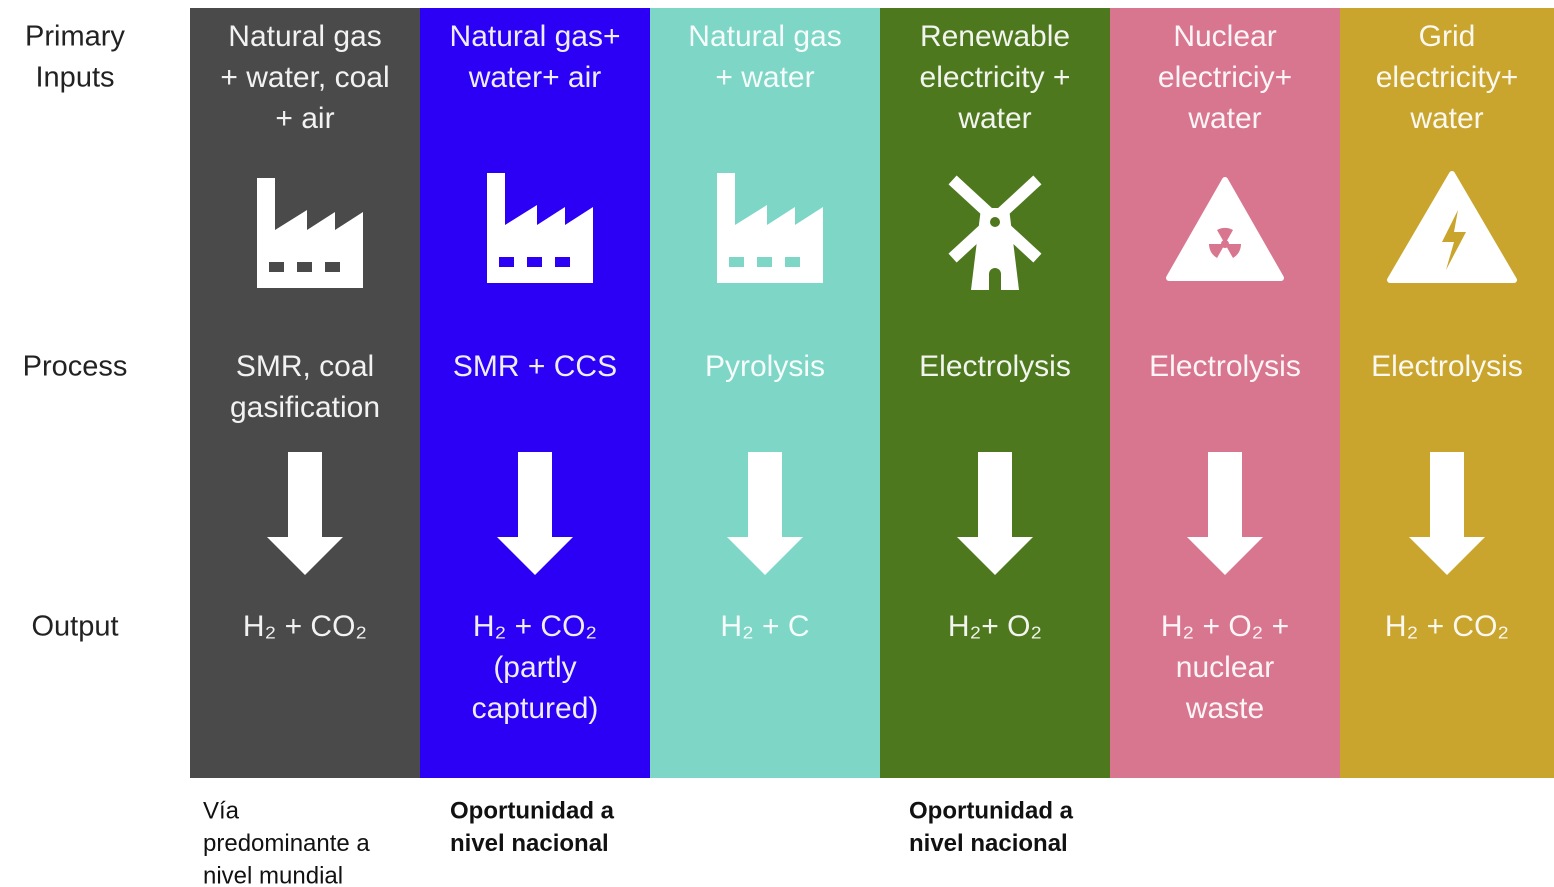 Image resolution: width=1554 pixels, height=887 pixels. Describe the element at coordinates (1224, 708) in the screenshot. I see `output-text: waste` at that location.